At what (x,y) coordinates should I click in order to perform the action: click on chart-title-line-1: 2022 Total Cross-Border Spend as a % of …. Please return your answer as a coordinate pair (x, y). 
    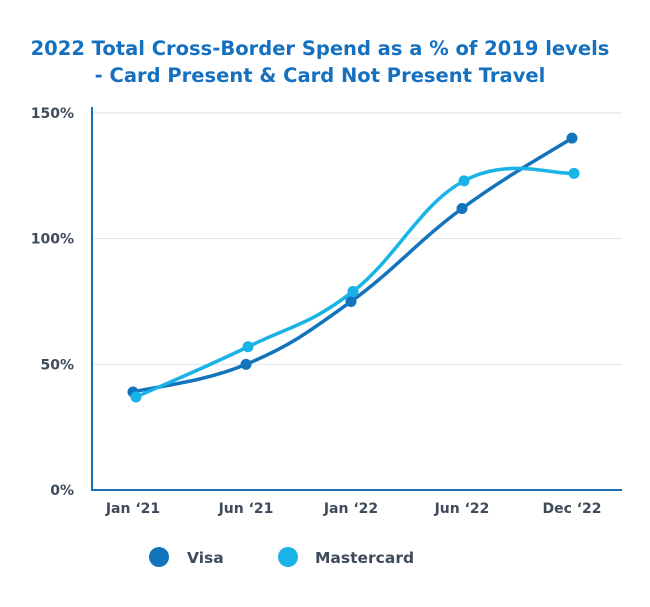
    Looking at the image, I should click on (320, 48).